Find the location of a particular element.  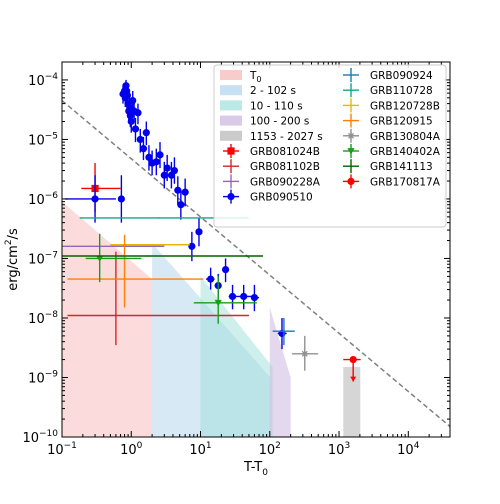

series-grb141113 is located at coordinates (163, 256).